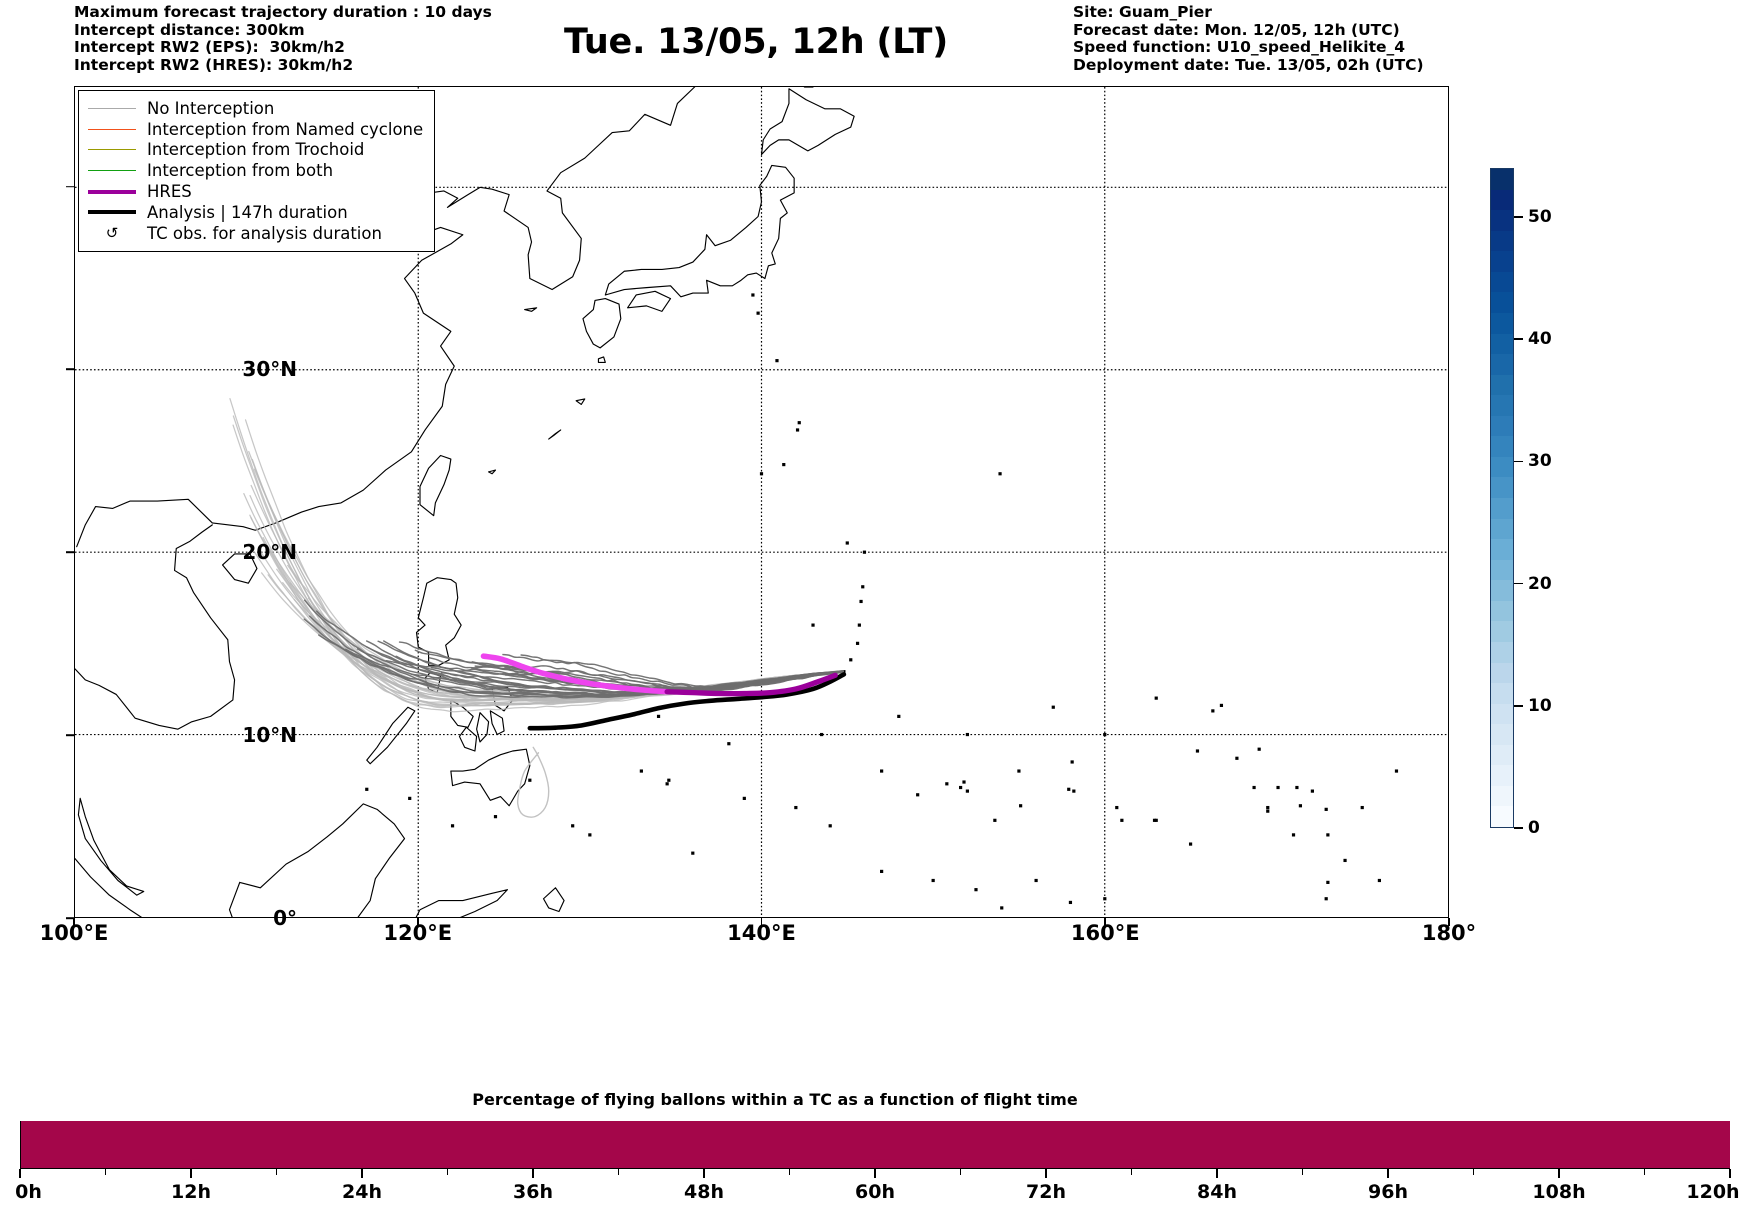  Describe the element at coordinates (255, 191) in the screenshot. I see `legend-item-4: HRES` at that location.